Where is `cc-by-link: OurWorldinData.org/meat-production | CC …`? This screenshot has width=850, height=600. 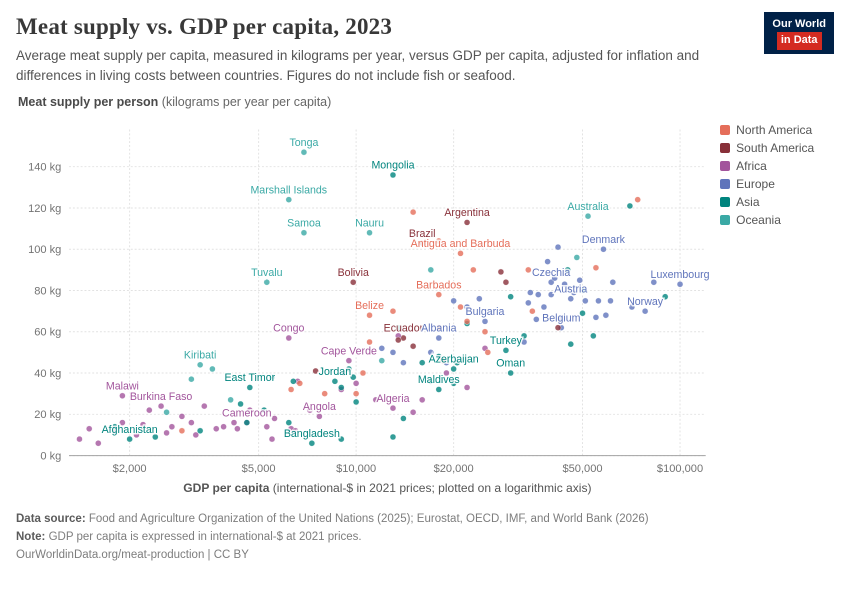
cc-by-link: OurWorldinData.org/meat-production | CC … is located at coordinates (132, 554).